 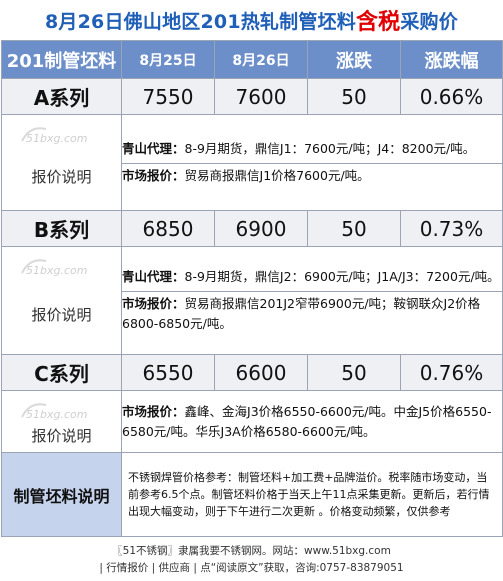 What do you see at coordinates (261, 96) in the screenshot?
I see `price-aug26: 7600` at bounding box center [261, 96].